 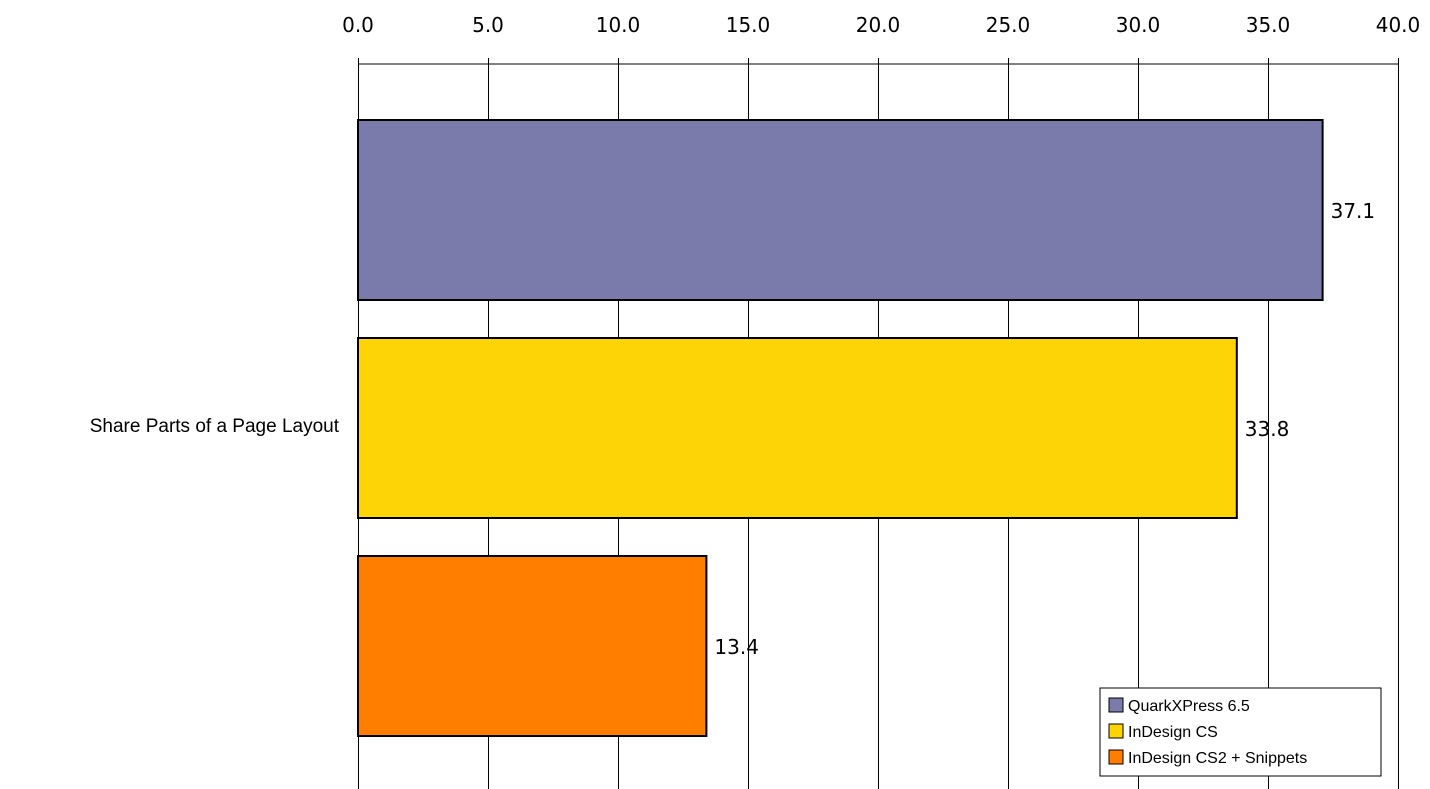 I want to click on x-tick-label-3: 15.0, so click(x=748, y=25).